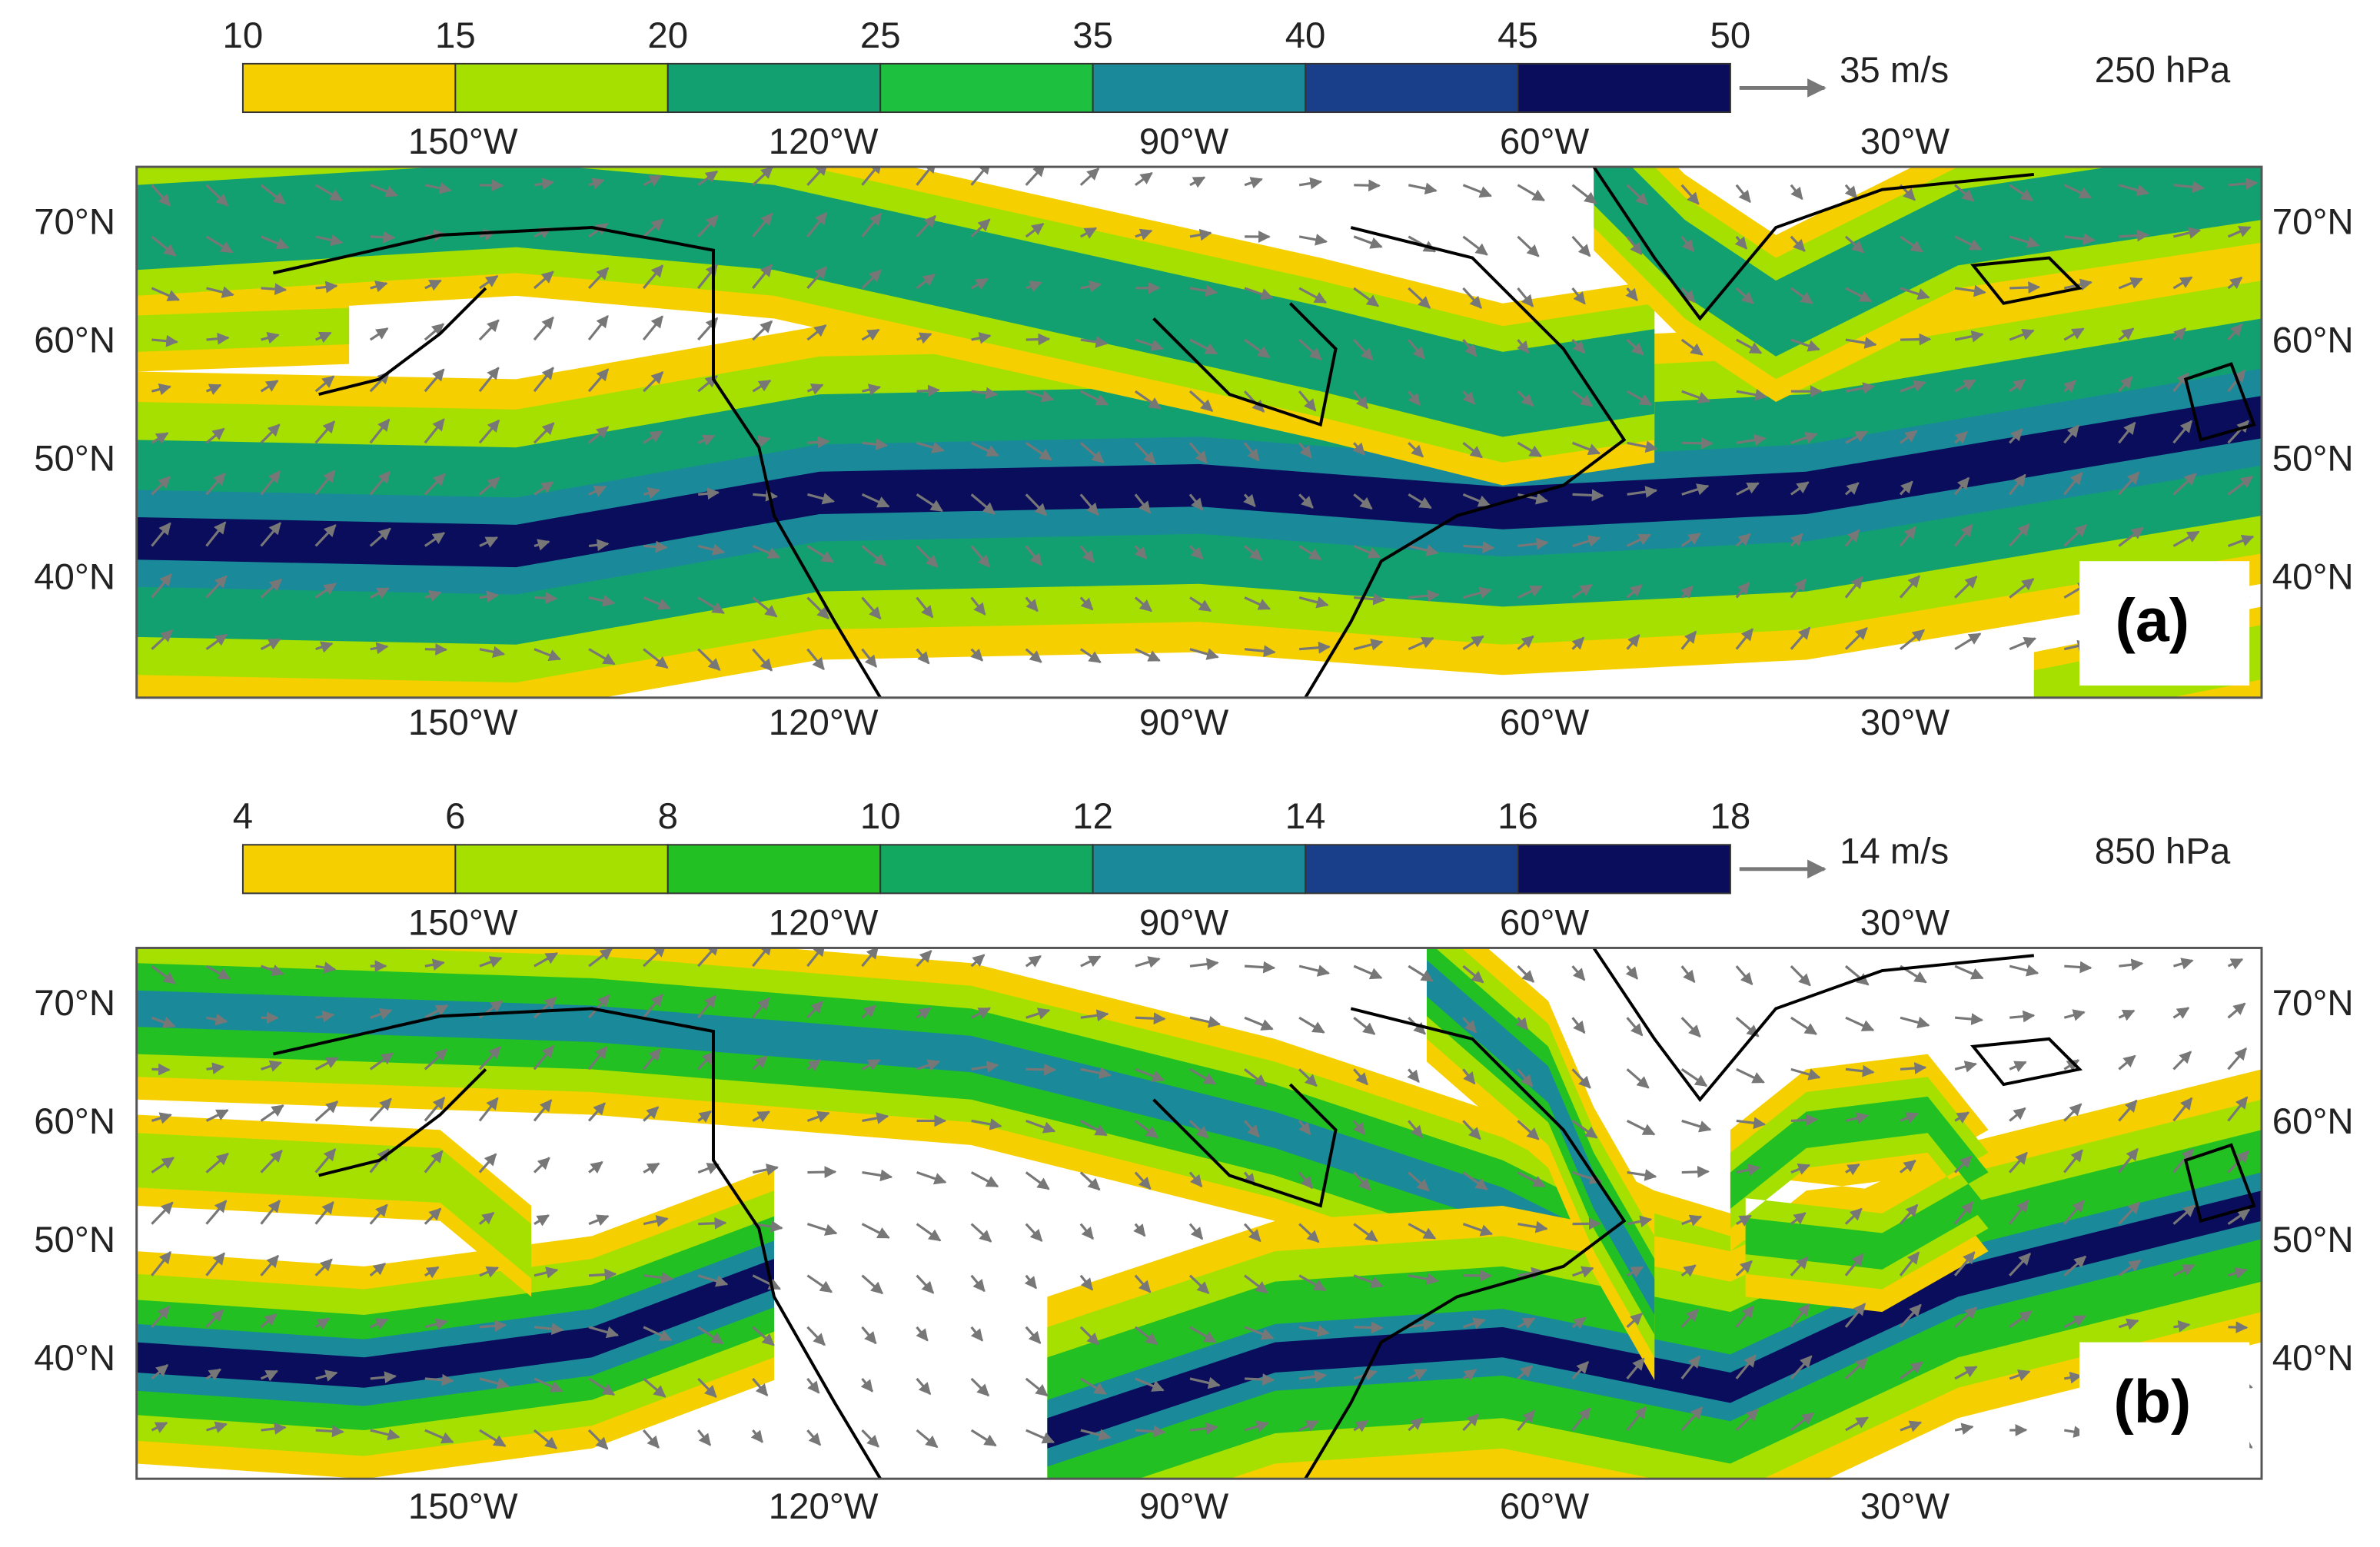 Image resolution: width=2380 pixels, height=1547 pixels. Describe the element at coordinates (1199, 88) in the screenshot. I see `colorbar-segment` at that location.